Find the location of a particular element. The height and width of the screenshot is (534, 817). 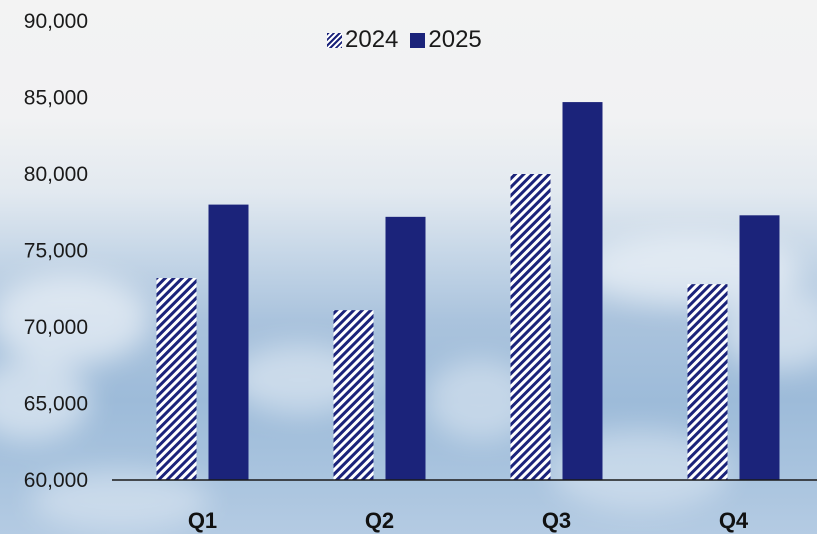

y-tick-label: 80,000 is located at coordinates (56, 174).